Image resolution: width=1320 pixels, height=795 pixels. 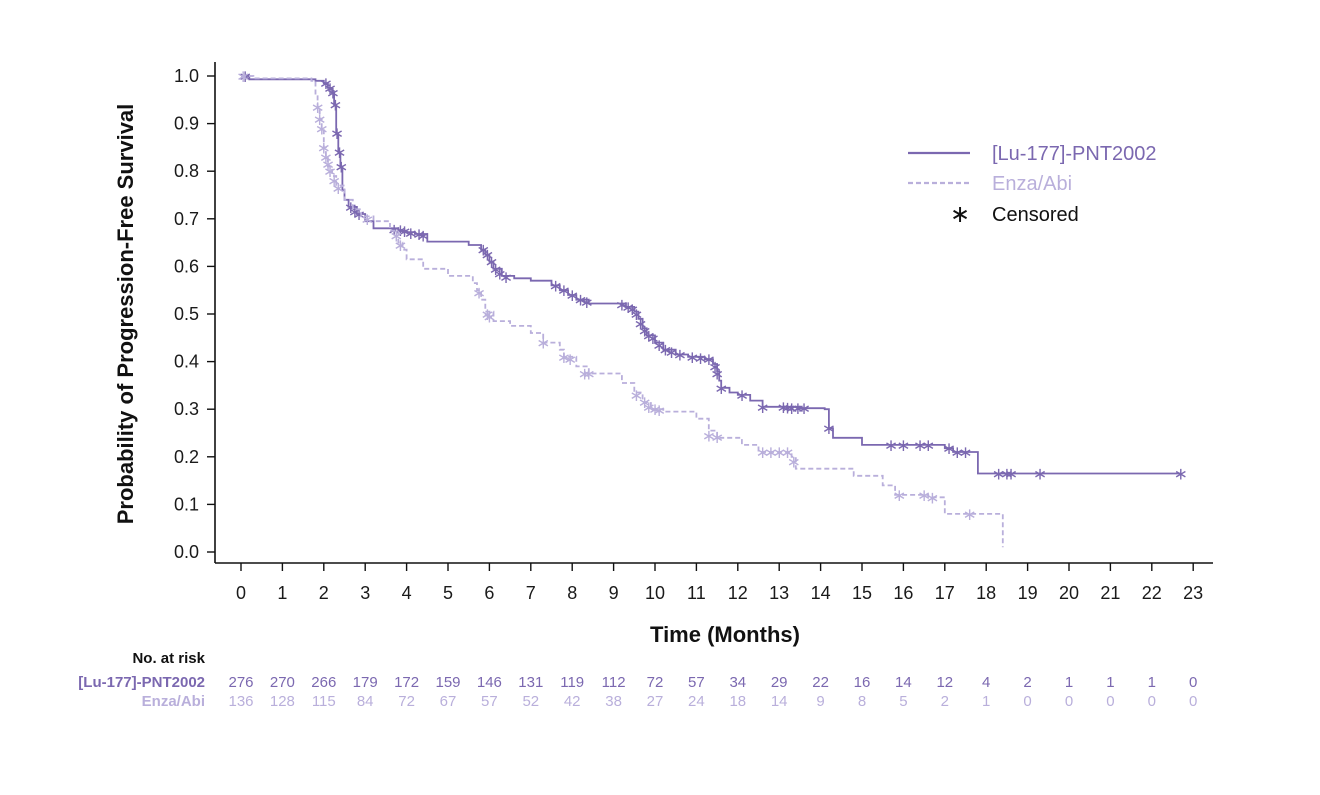 I want to click on risk-value: 12, so click(x=944, y=682).